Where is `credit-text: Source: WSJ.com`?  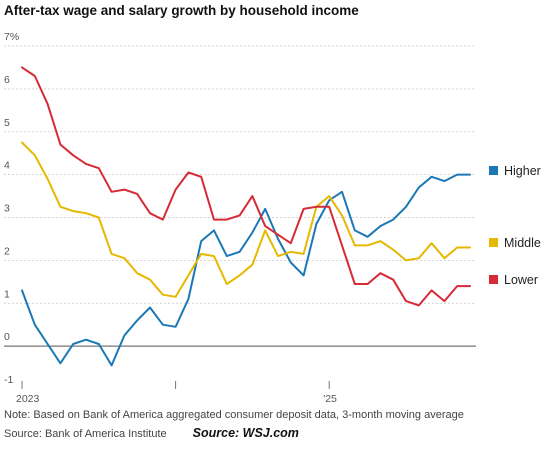
credit-text: Source: WSJ.com is located at coordinates (245, 433).